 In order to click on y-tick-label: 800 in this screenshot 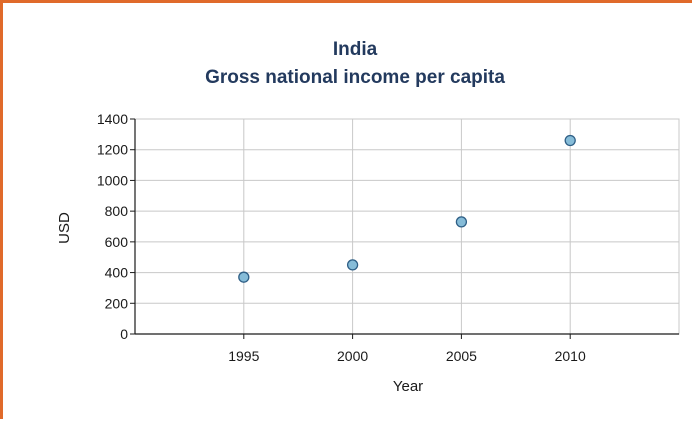, I will do `click(117, 211)`.